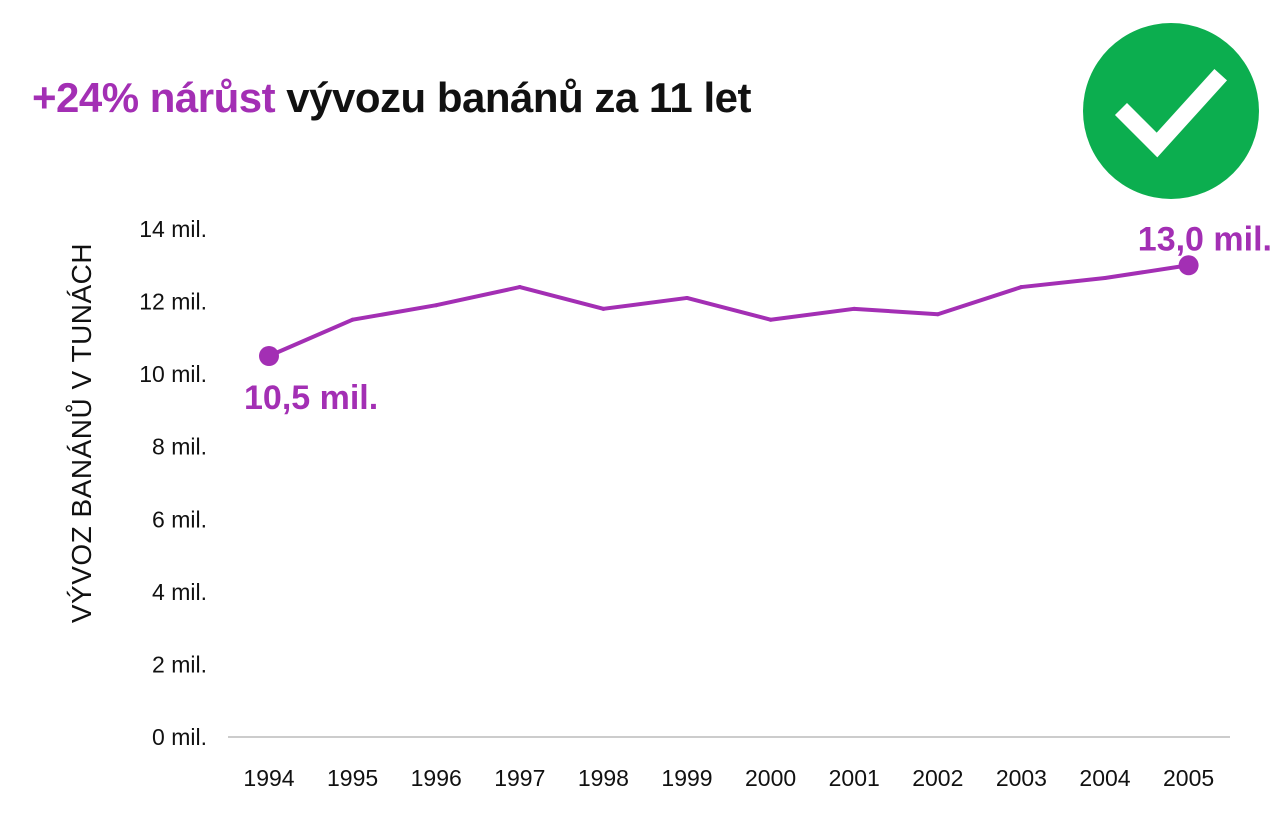 The width and height of the screenshot is (1283, 832). What do you see at coordinates (179, 737) in the screenshot?
I see `y-tick-label: 0 mil.` at bounding box center [179, 737].